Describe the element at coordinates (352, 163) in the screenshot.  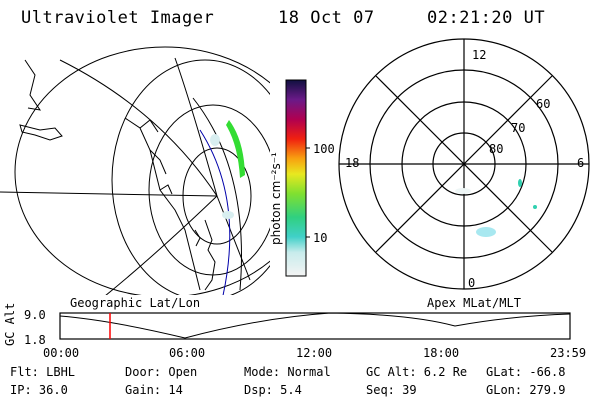
I see `mlt-label-18: 18` at that location.